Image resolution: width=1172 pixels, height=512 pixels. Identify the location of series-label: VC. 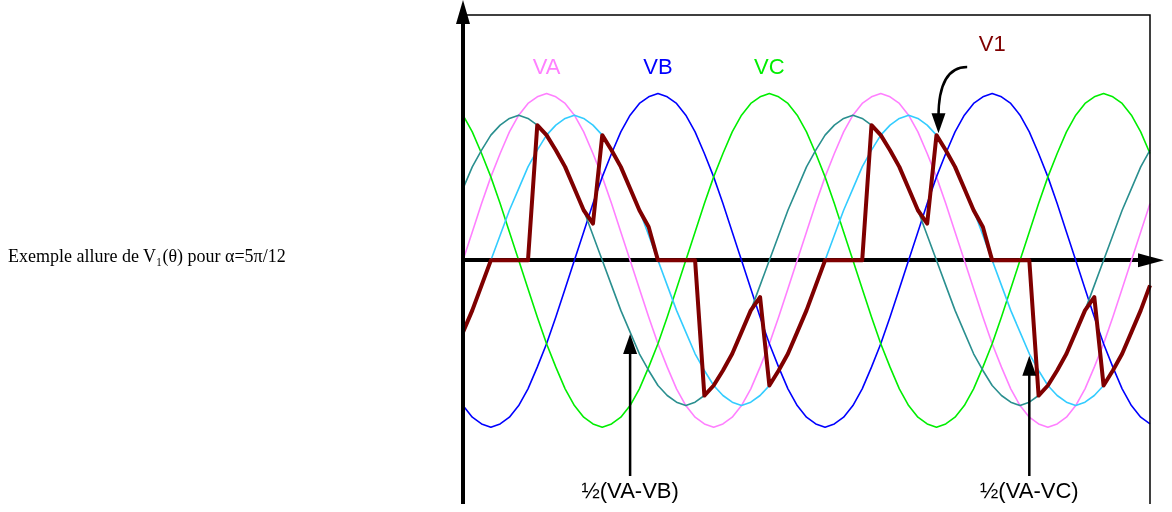
(769, 67).